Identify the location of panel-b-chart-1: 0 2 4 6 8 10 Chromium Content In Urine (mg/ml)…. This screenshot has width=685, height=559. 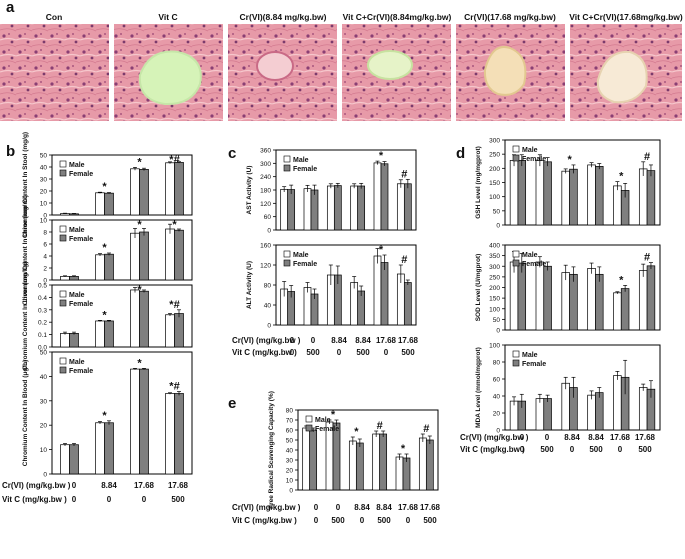
(107, 250).